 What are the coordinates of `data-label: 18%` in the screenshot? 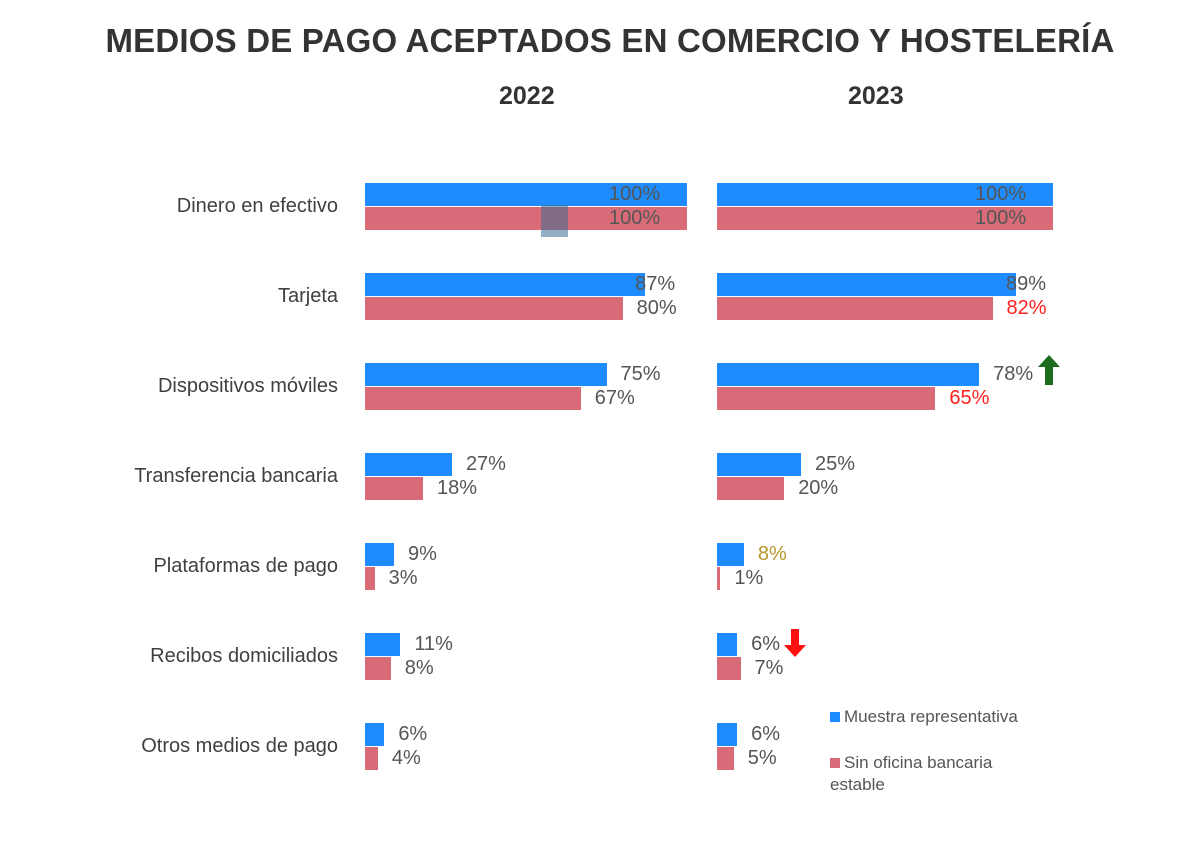 It's located at (456, 487).